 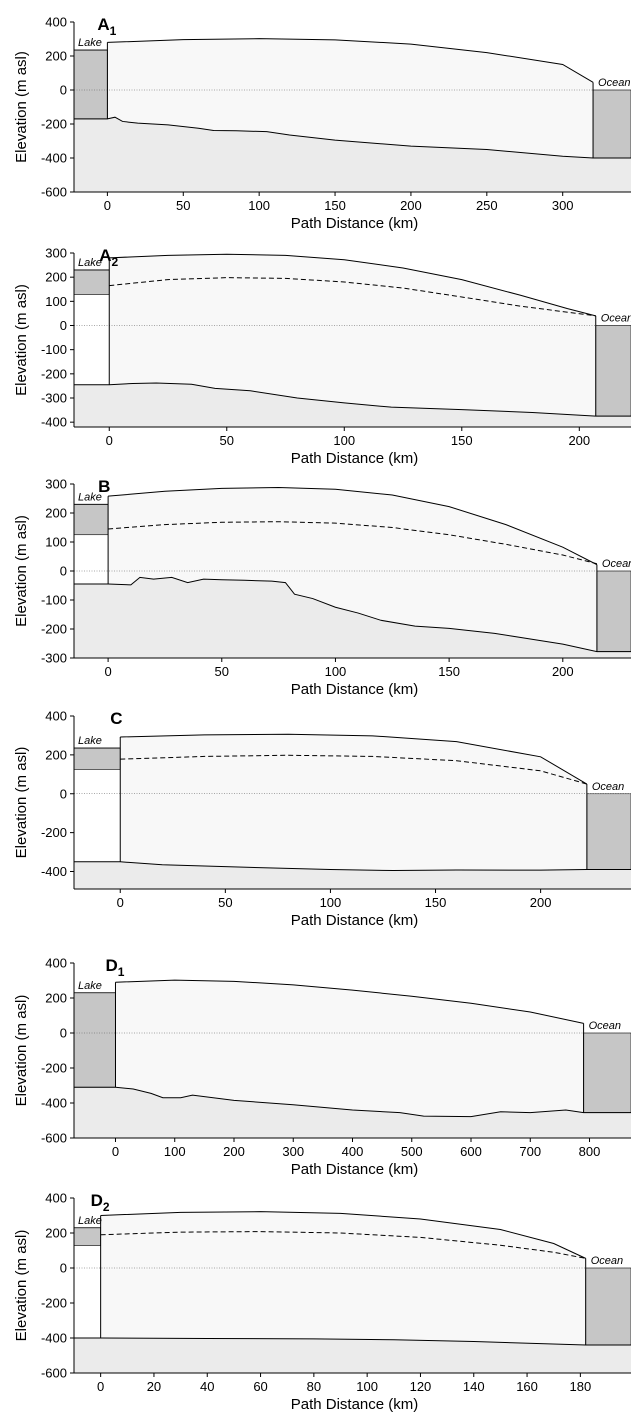 What do you see at coordinates (154, 1386) in the screenshot?
I see `x-tick-label: 20` at bounding box center [154, 1386].